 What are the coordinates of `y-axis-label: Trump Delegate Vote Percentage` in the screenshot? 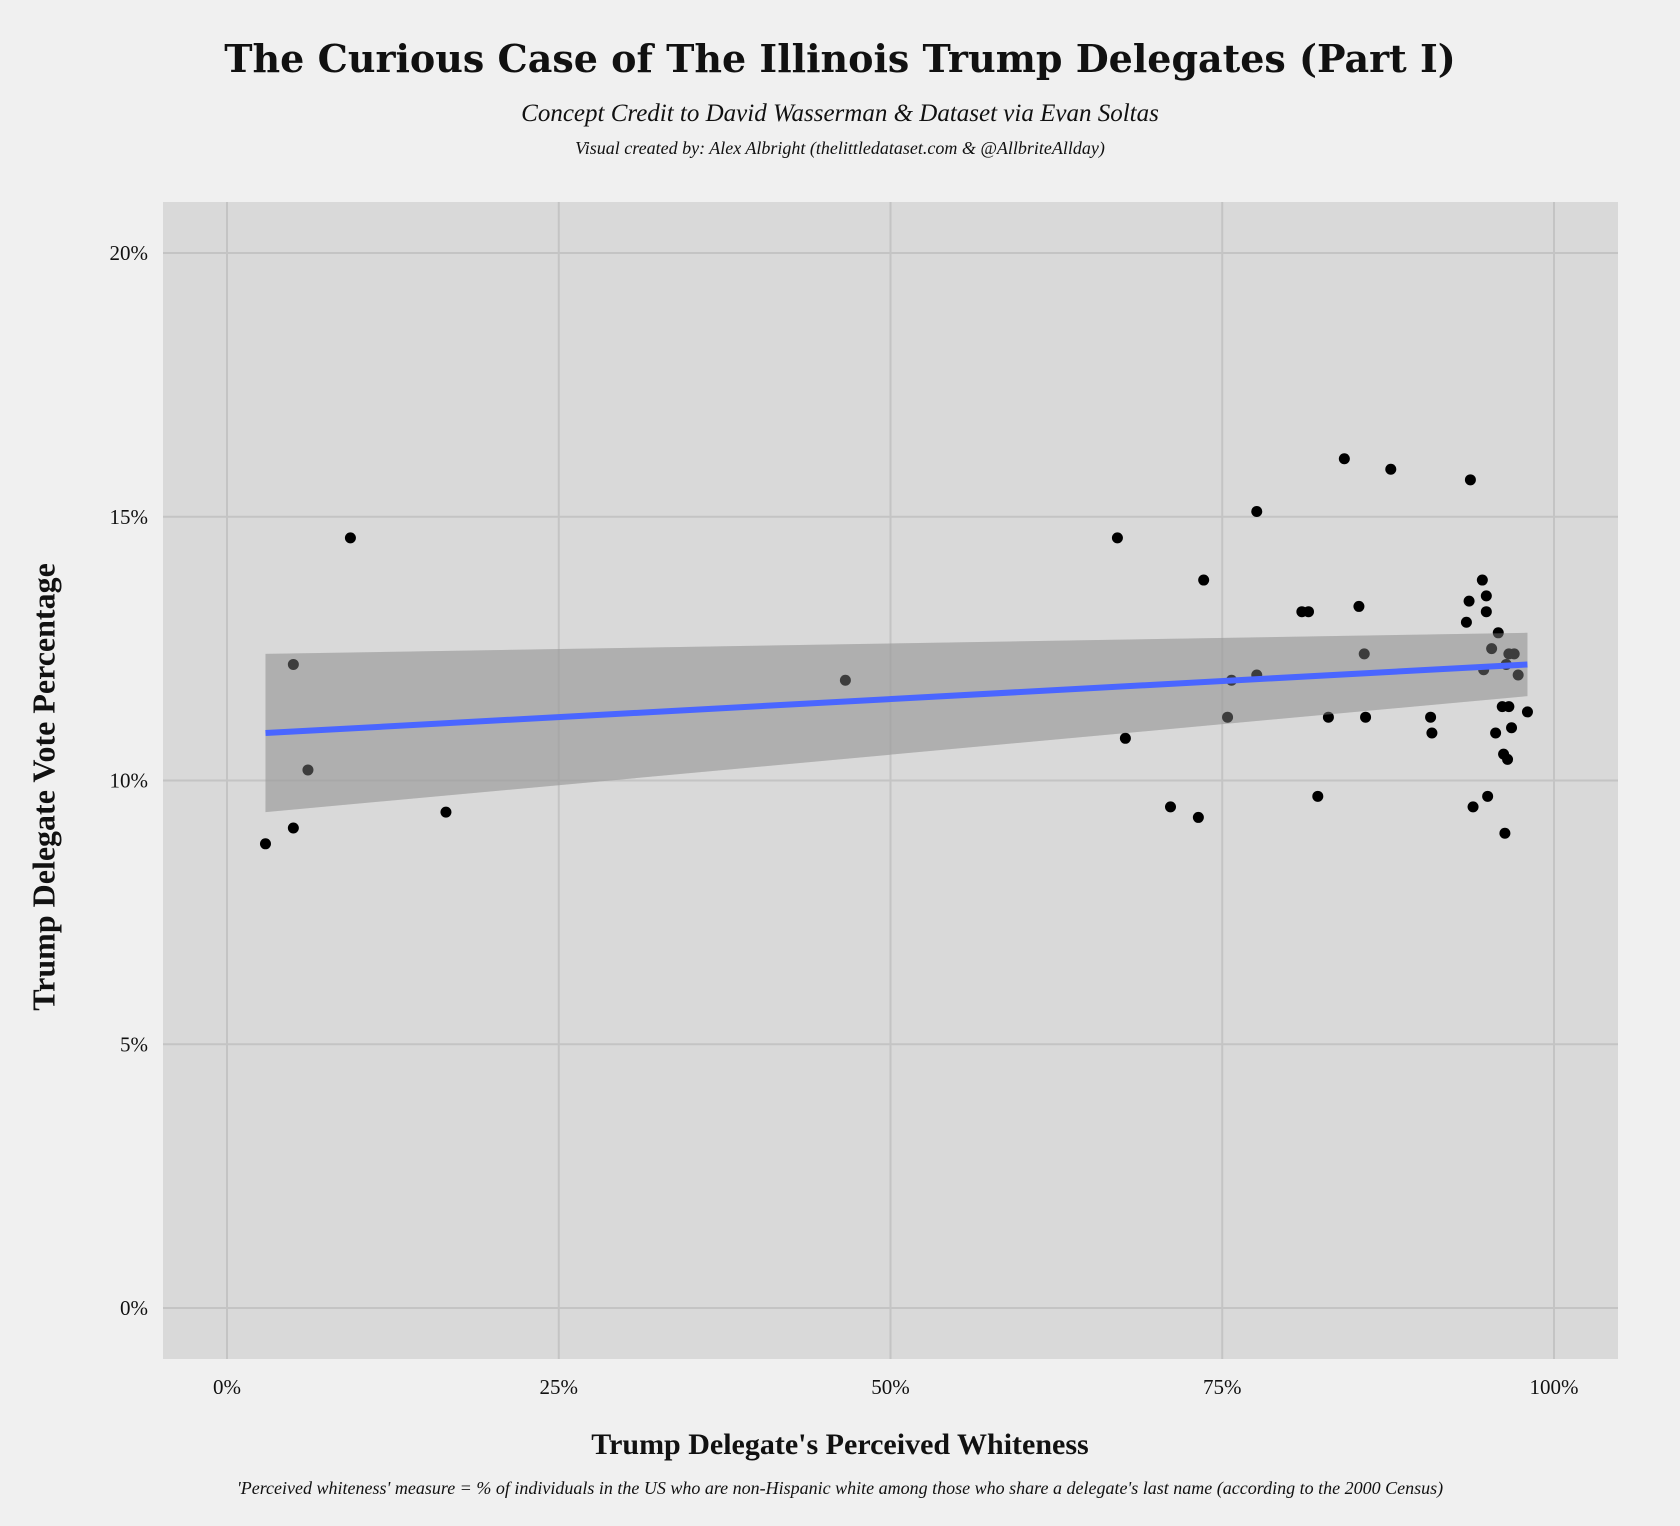 It's located at (43, 787).